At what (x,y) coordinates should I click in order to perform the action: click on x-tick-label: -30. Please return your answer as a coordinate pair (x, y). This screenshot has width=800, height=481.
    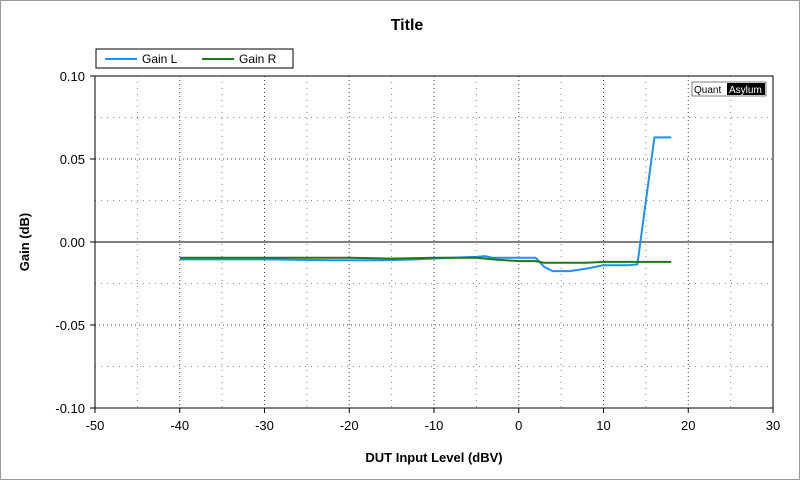
    Looking at the image, I should click on (264, 425).